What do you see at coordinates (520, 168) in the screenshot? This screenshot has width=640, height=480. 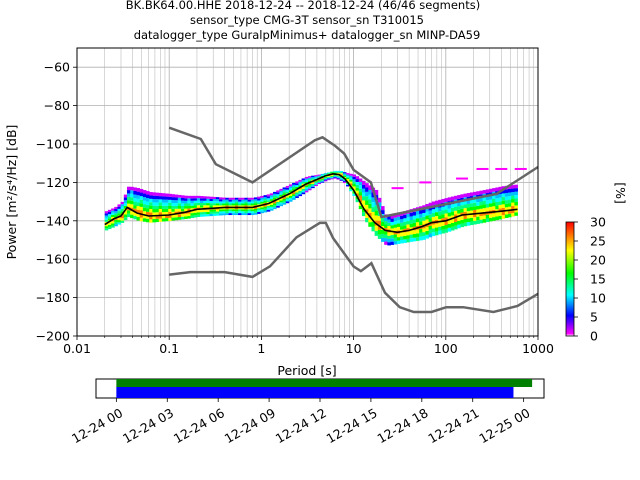 I see `density-sparse-cell` at bounding box center [520, 168].